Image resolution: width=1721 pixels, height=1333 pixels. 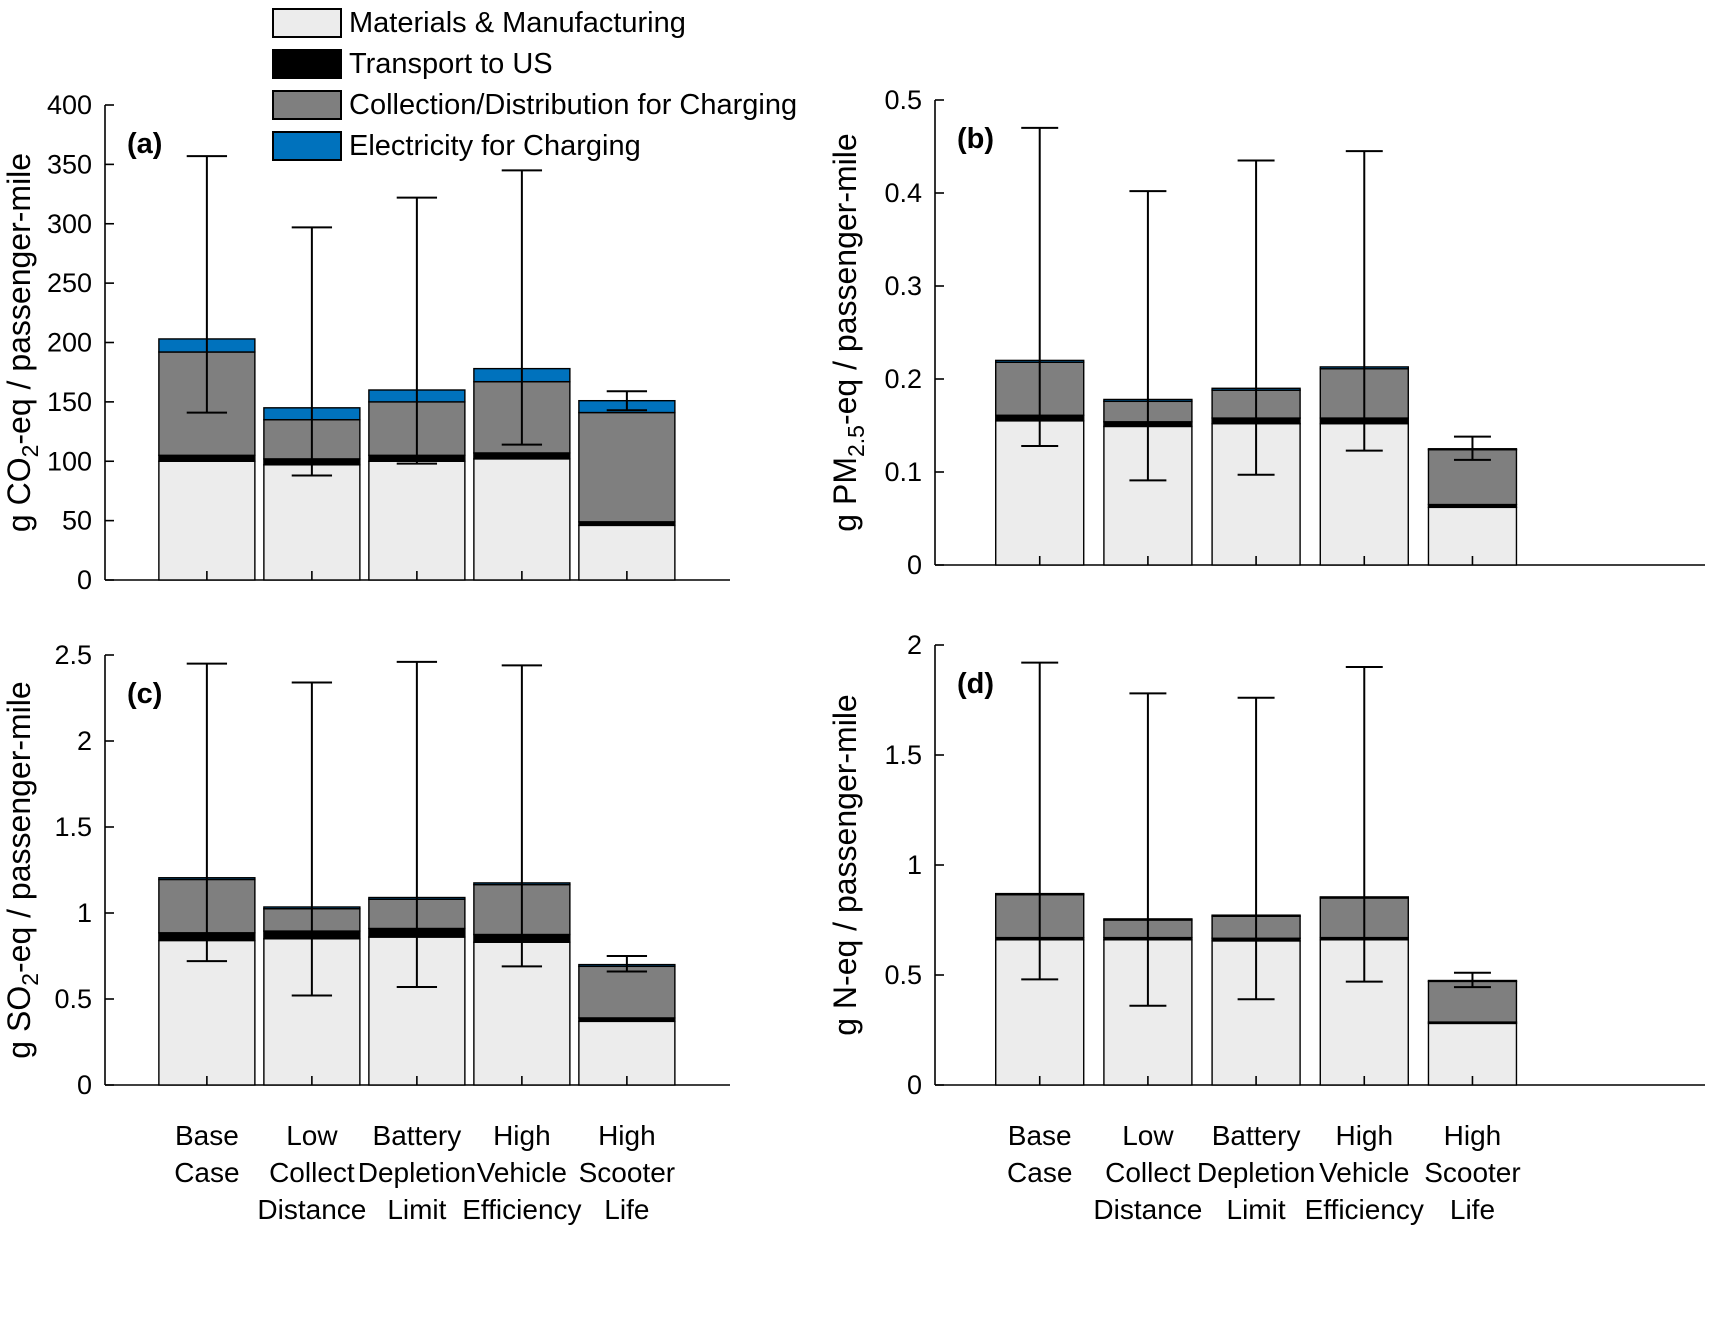 I want to click on legend-item-electricity: Electricity for Charging, so click(x=534, y=146).